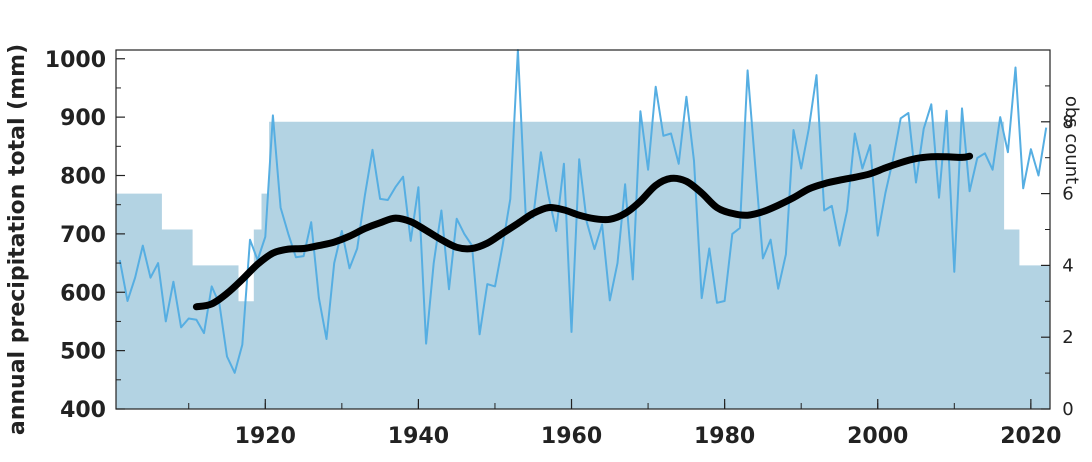 Image resolution: width=1092 pixels, height=462 pixels. I want to click on y-tick-label: 700, so click(83, 235).